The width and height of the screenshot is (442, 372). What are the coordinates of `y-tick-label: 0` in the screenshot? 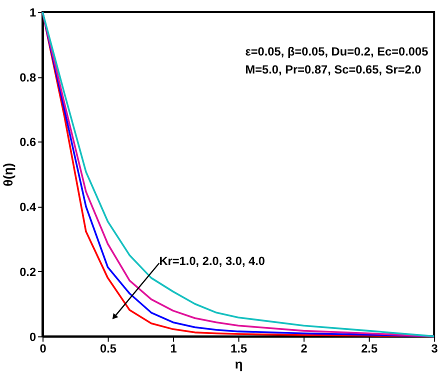 It's located at (32, 337).